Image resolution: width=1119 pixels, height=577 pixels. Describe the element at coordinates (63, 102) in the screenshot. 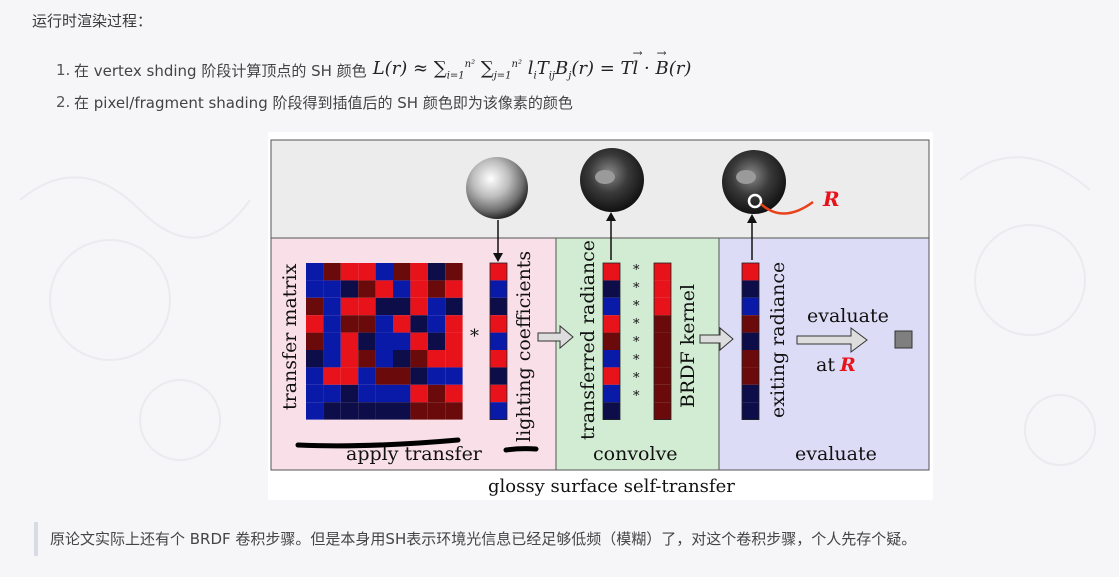

I see `list-number: 2.` at that location.